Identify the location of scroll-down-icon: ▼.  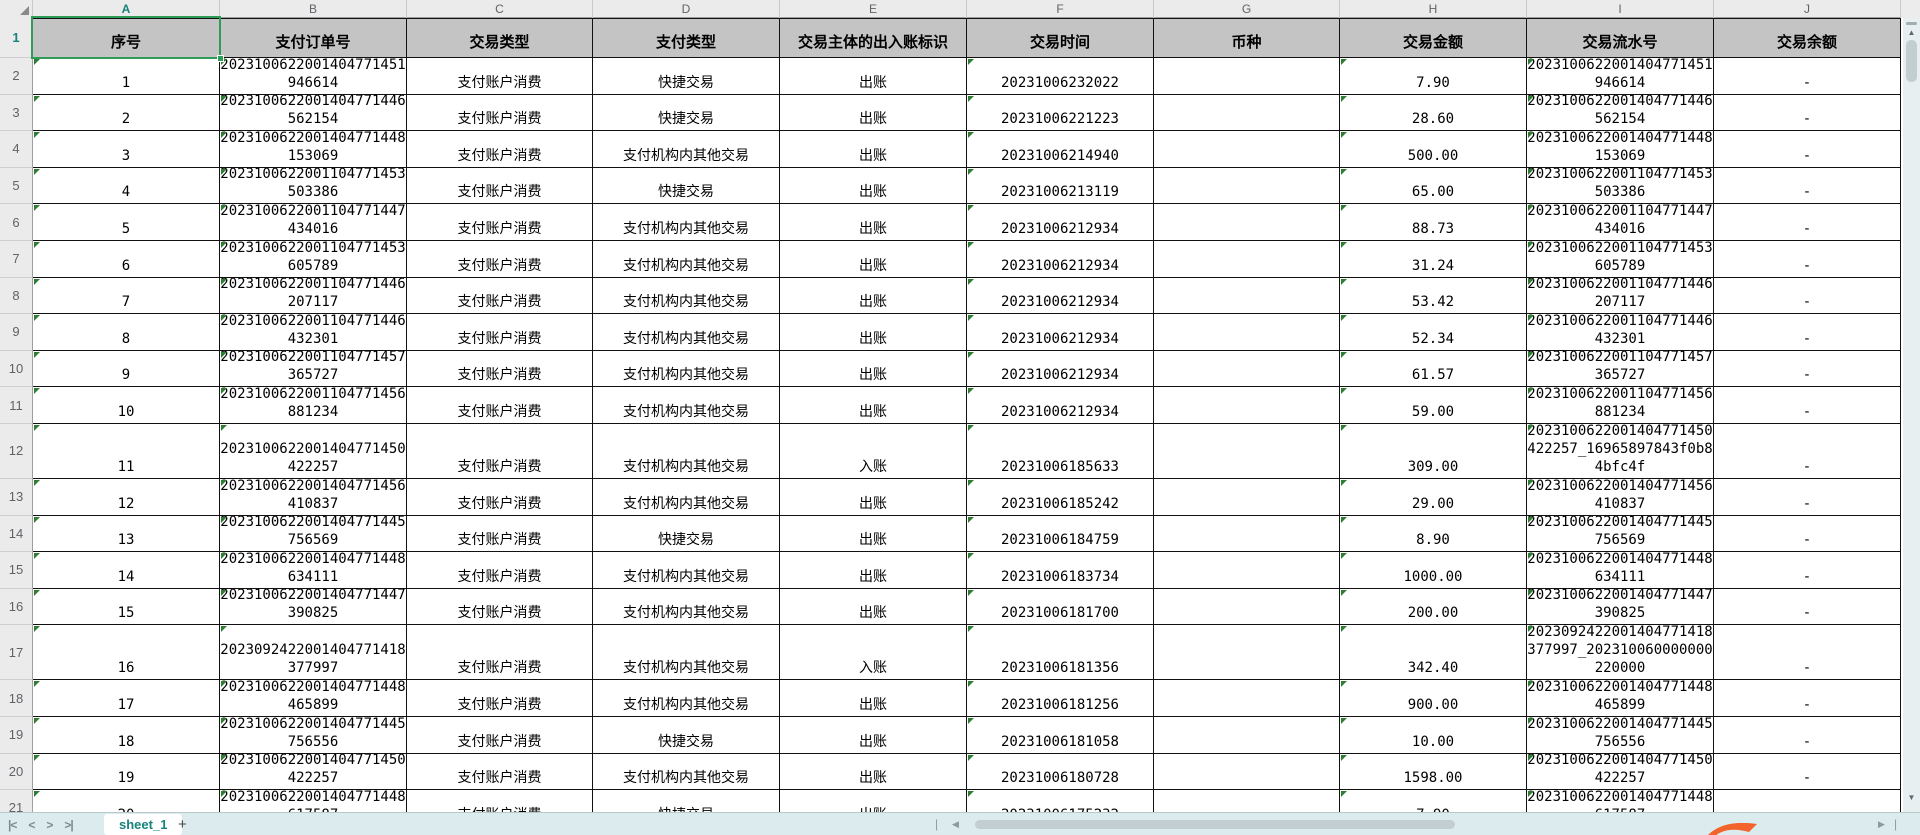
(1911, 797).